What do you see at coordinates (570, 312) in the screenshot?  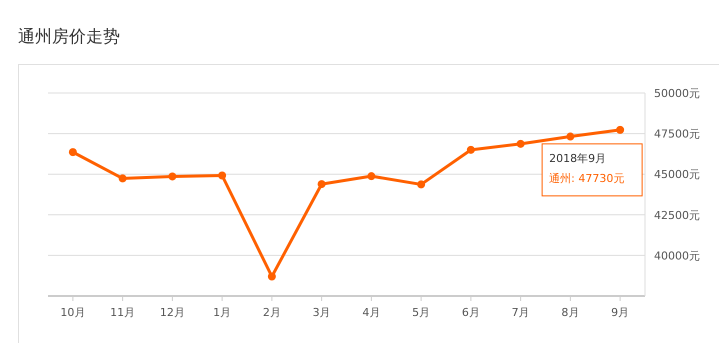 I see `x-tick-label: 8月` at bounding box center [570, 312].